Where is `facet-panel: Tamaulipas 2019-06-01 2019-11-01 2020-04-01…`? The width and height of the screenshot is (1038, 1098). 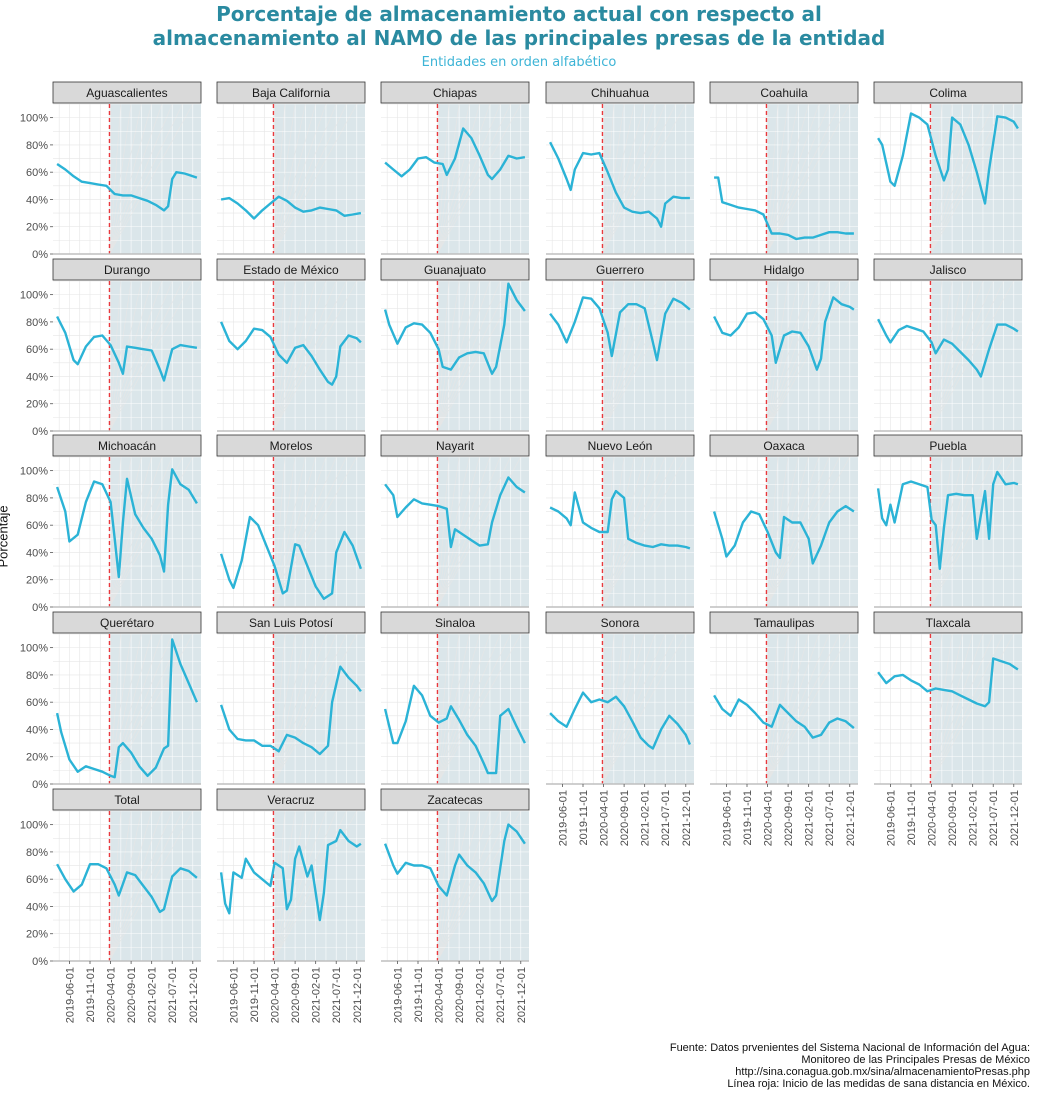
facet-panel: Tamaulipas 2019-06-01 2019-11-01 2020-04-01… is located at coordinates (784, 728).